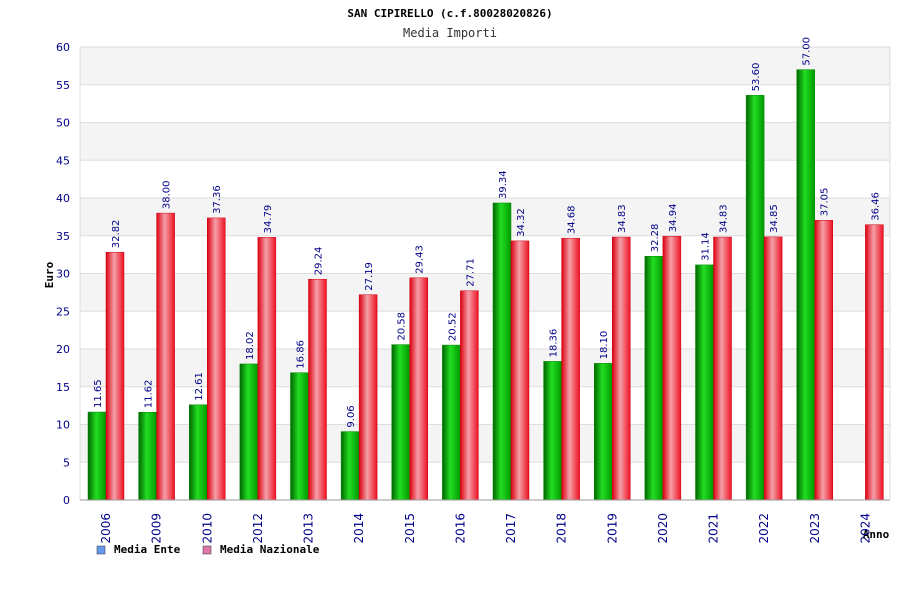 The width and height of the screenshot is (900, 600). I want to click on bar-value-label: 34.68, so click(572, 220).